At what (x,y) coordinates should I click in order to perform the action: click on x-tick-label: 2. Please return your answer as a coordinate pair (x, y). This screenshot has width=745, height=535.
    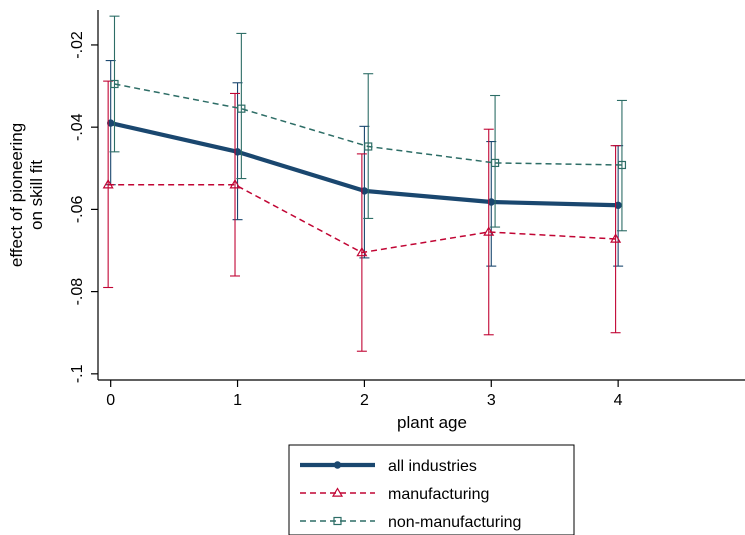
    Looking at the image, I should click on (364, 400).